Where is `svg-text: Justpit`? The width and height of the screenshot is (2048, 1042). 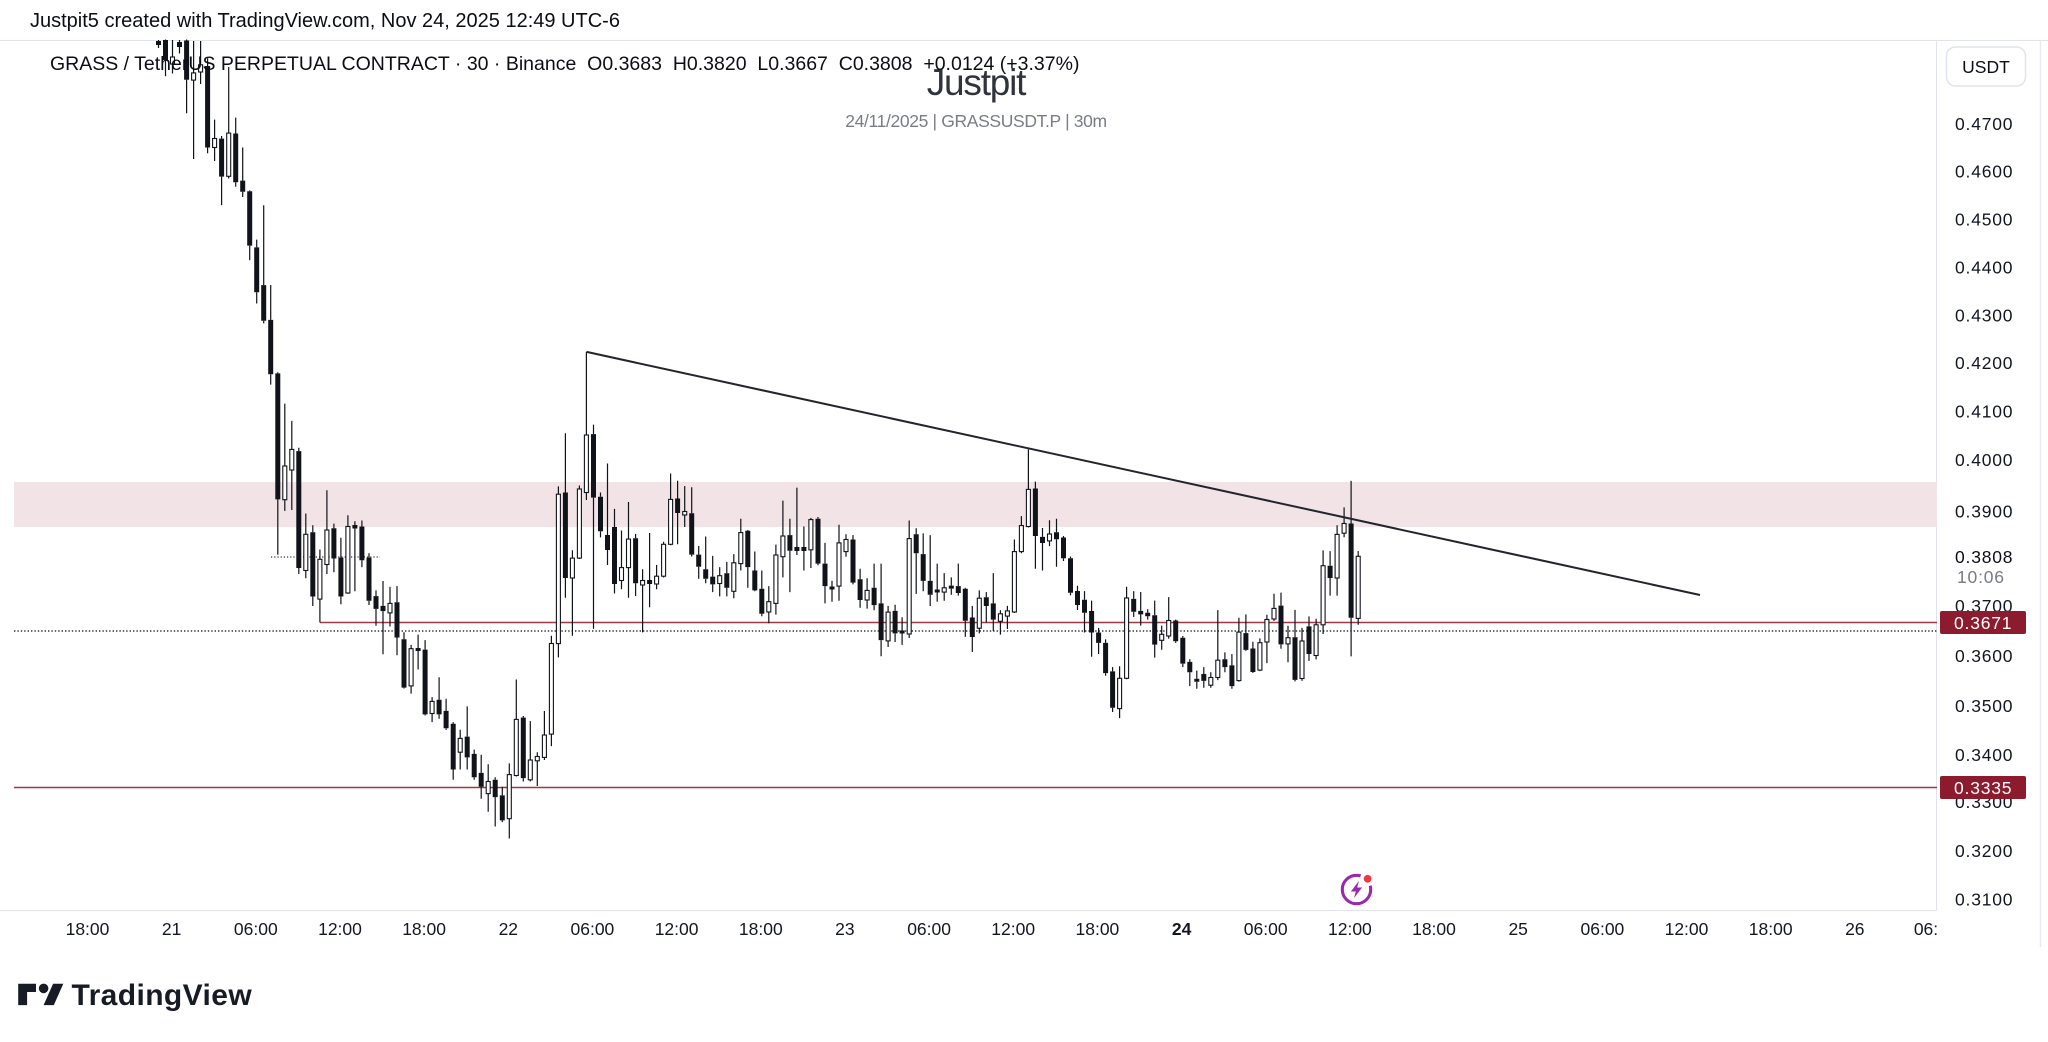 svg-text: Justpit is located at coordinates (977, 82).